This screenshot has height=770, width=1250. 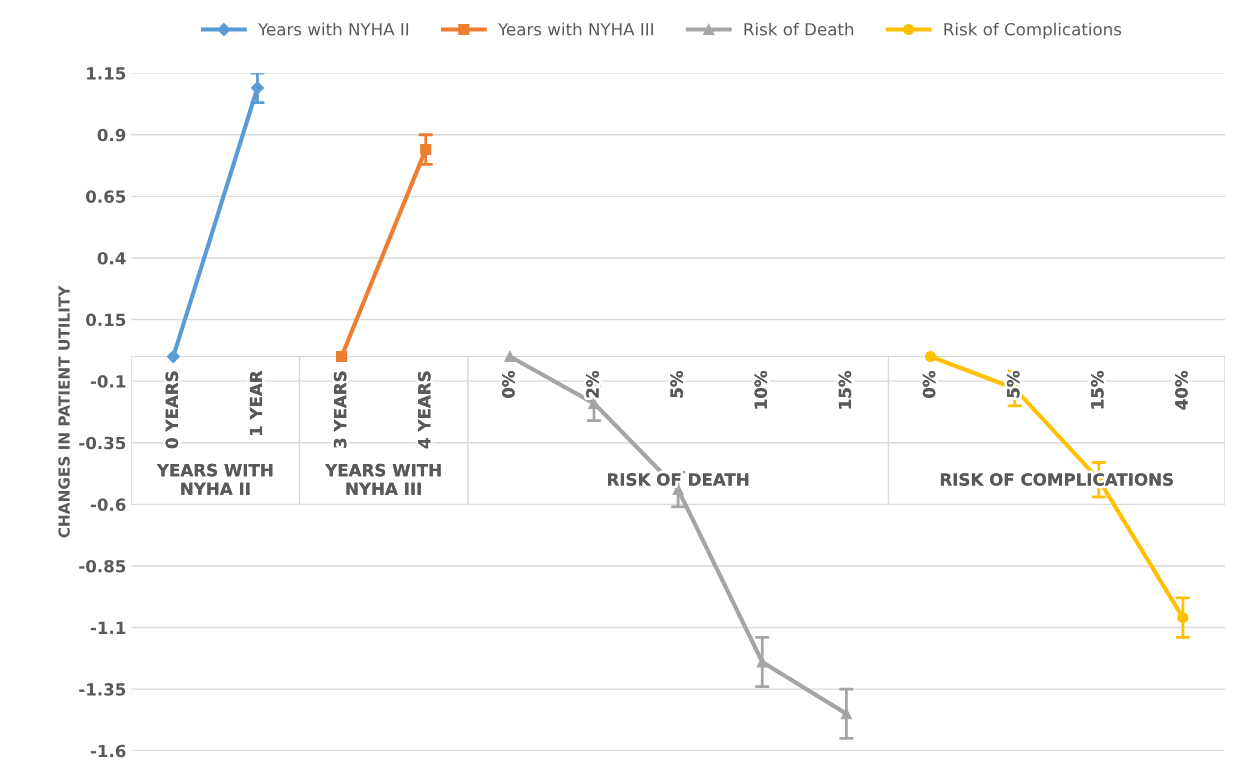 What do you see at coordinates (111, 135) in the screenshot?
I see `y-tick-label: 0.9` at bounding box center [111, 135].